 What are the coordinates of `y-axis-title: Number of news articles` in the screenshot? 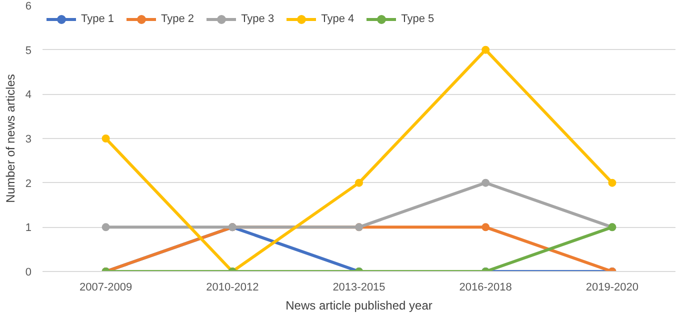 It's located at (10, 138).